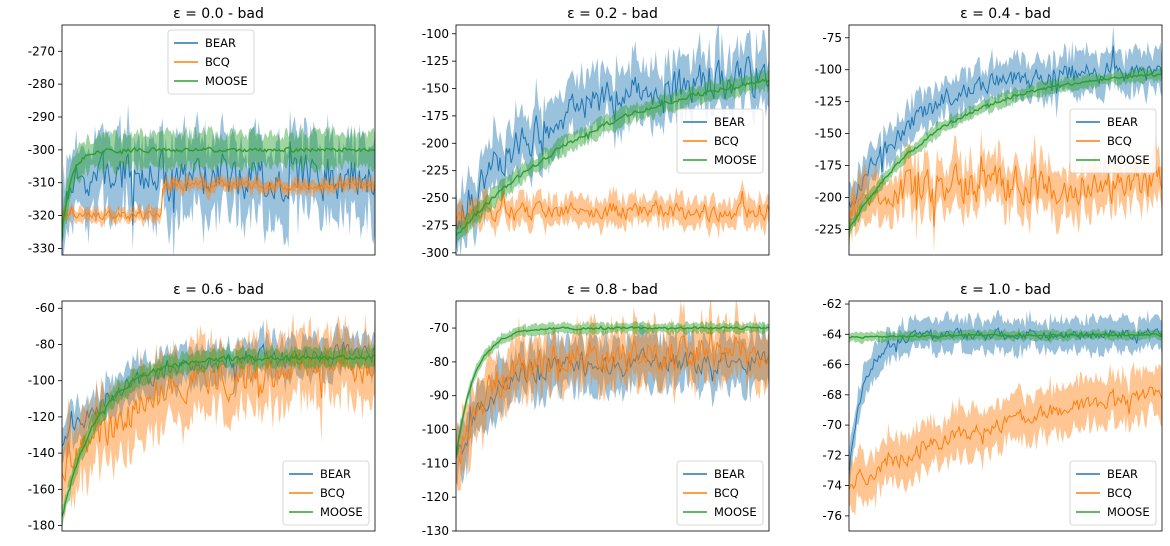 The image size is (1170, 546). I want to click on y-tick-label: -75, so click(832, 38).